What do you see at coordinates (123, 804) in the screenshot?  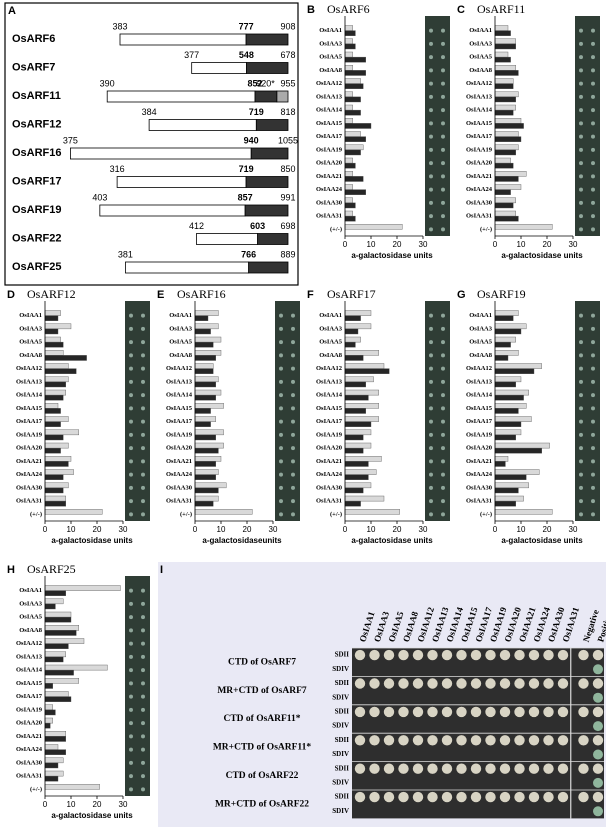 I see `x-tick-label: 30` at bounding box center [123, 804].